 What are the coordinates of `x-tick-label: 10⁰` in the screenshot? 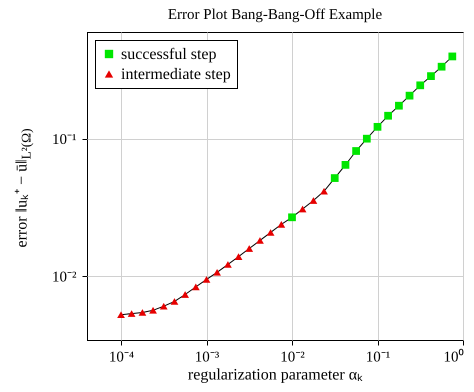 It's located at (454, 357).